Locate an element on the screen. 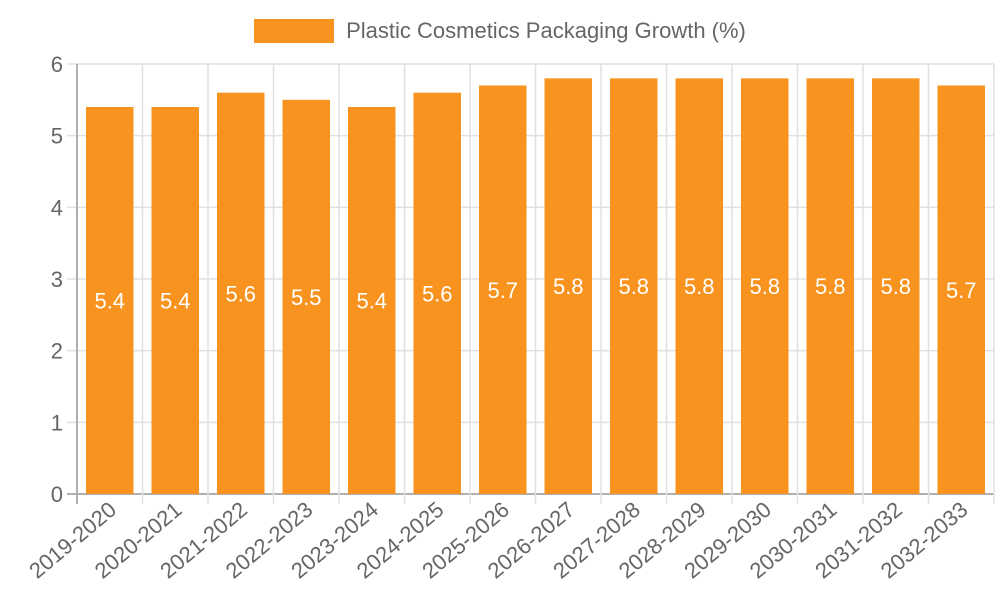 The height and width of the screenshot is (600, 1000). y-tick-label: 4 is located at coordinates (57, 207).